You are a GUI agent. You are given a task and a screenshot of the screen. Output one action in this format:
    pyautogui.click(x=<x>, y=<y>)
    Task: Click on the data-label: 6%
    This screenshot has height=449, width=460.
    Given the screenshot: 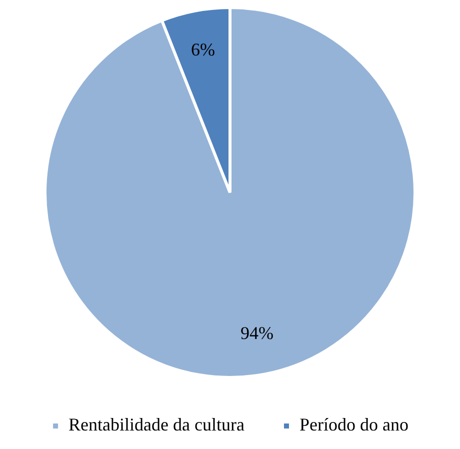 What is the action you would take?
    pyautogui.click(x=202, y=49)
    